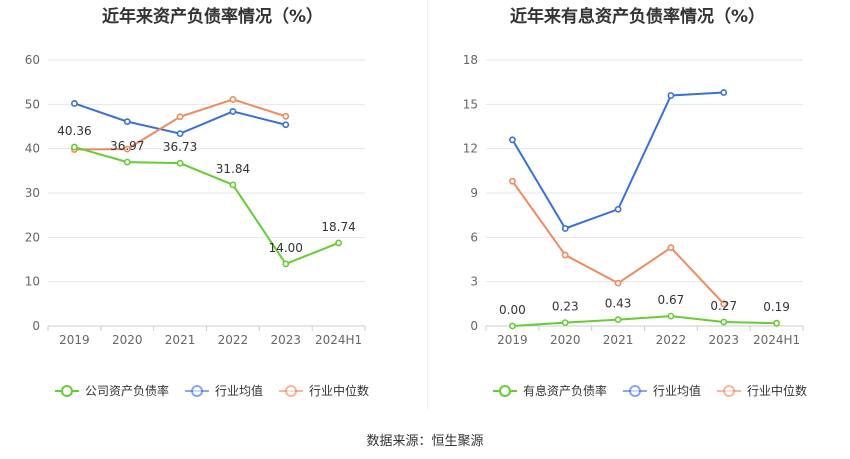 This screenshot has width=850, height=459. I want to click on data-label: 18.74, so click(338, 227).